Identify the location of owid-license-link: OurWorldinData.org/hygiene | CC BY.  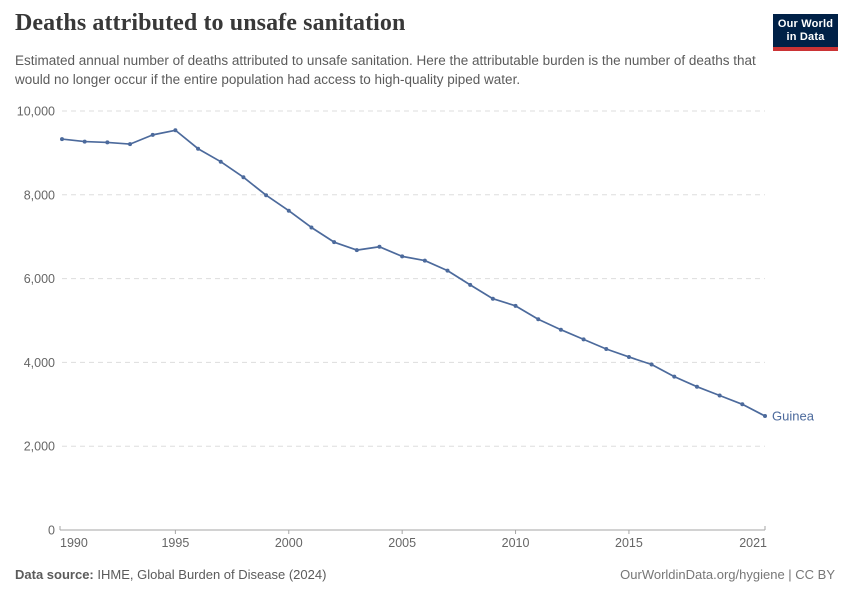
(727, 574).